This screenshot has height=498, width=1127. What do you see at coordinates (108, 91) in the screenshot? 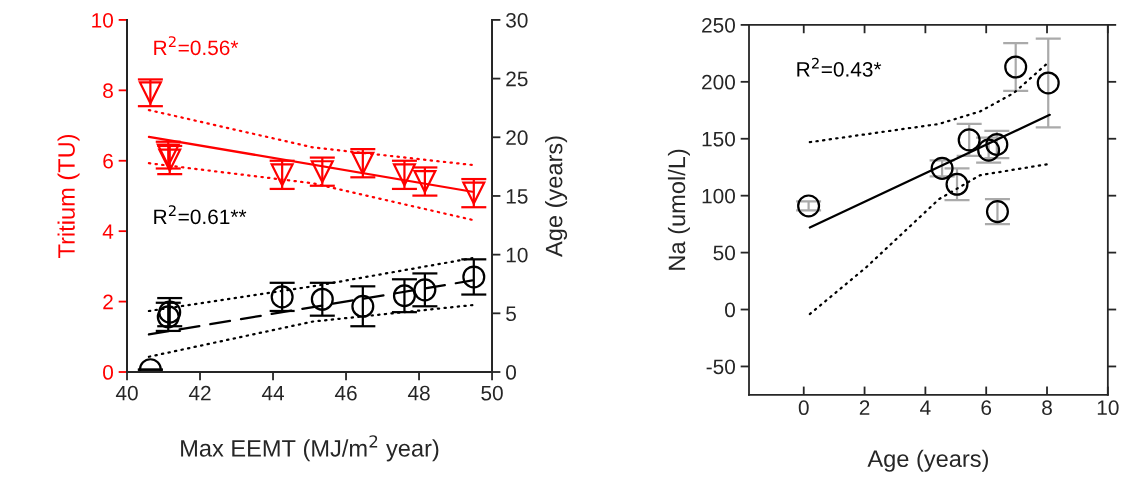
I see `y-tick-label: 8` at bounding box center [108, 91].